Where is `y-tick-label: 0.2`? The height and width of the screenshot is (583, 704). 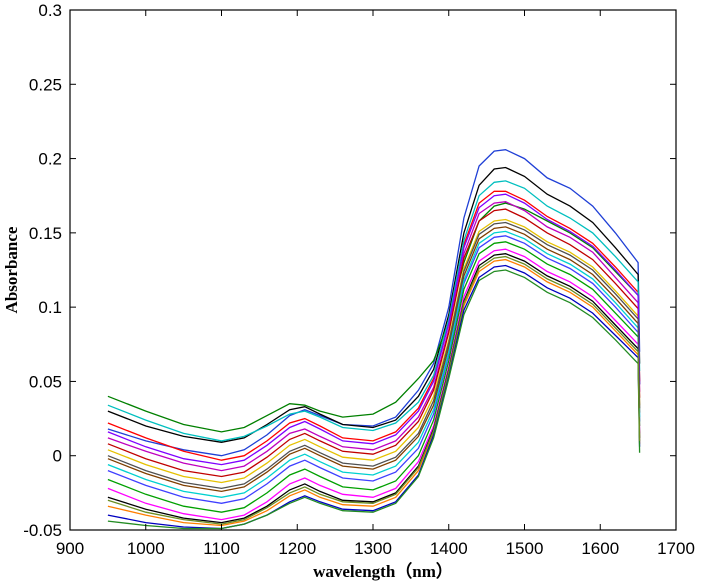
y-tick-label: 0.2 is located at coordinates (50, 159).